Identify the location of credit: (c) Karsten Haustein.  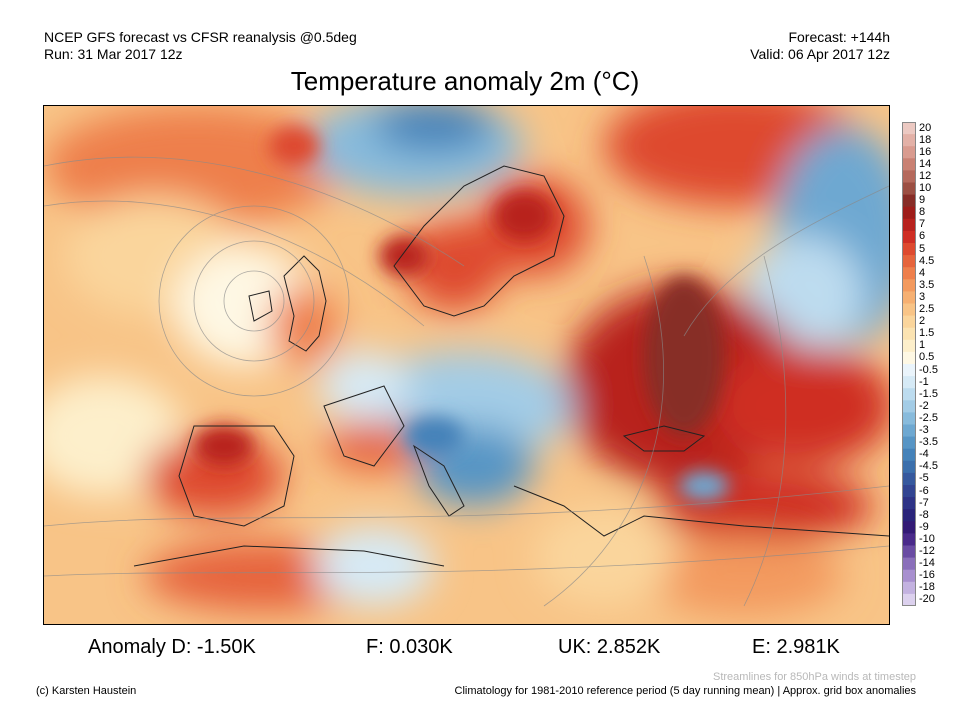
(86, 691).